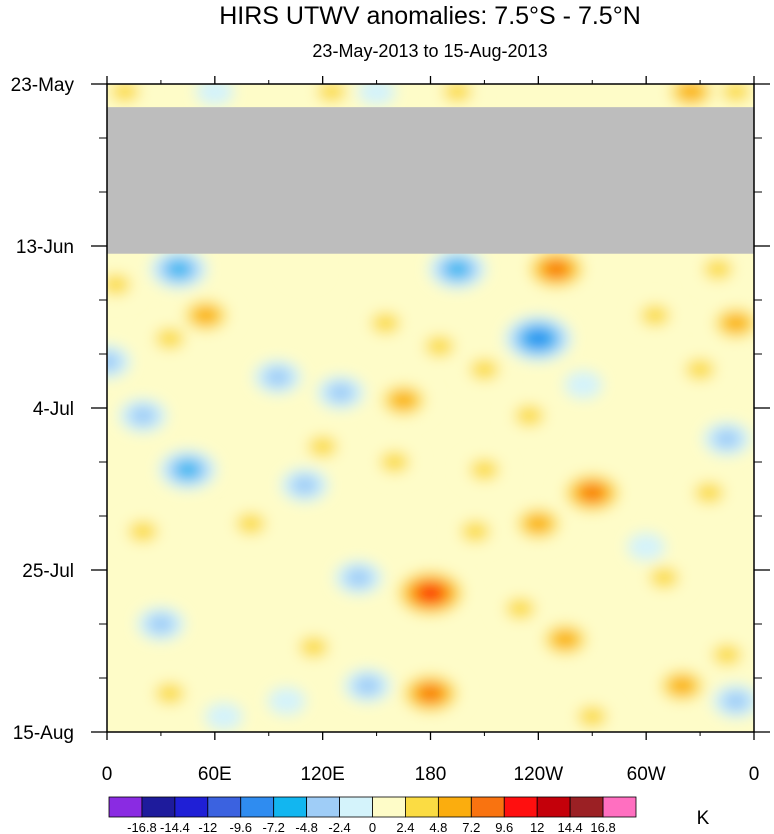  What do you see at coordinates (471, 827) in the screenshot?
I see `colorbar-label: 7.2` at bounding box center [471, 827].